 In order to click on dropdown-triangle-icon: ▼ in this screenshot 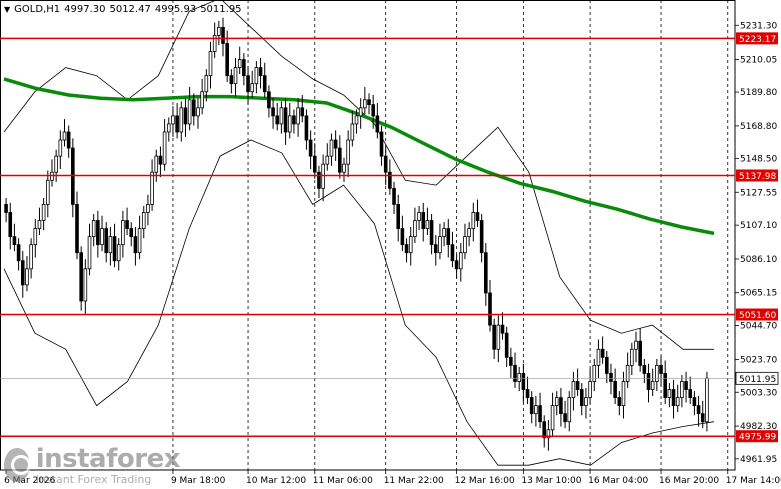, I will do `click(7, 9)`.